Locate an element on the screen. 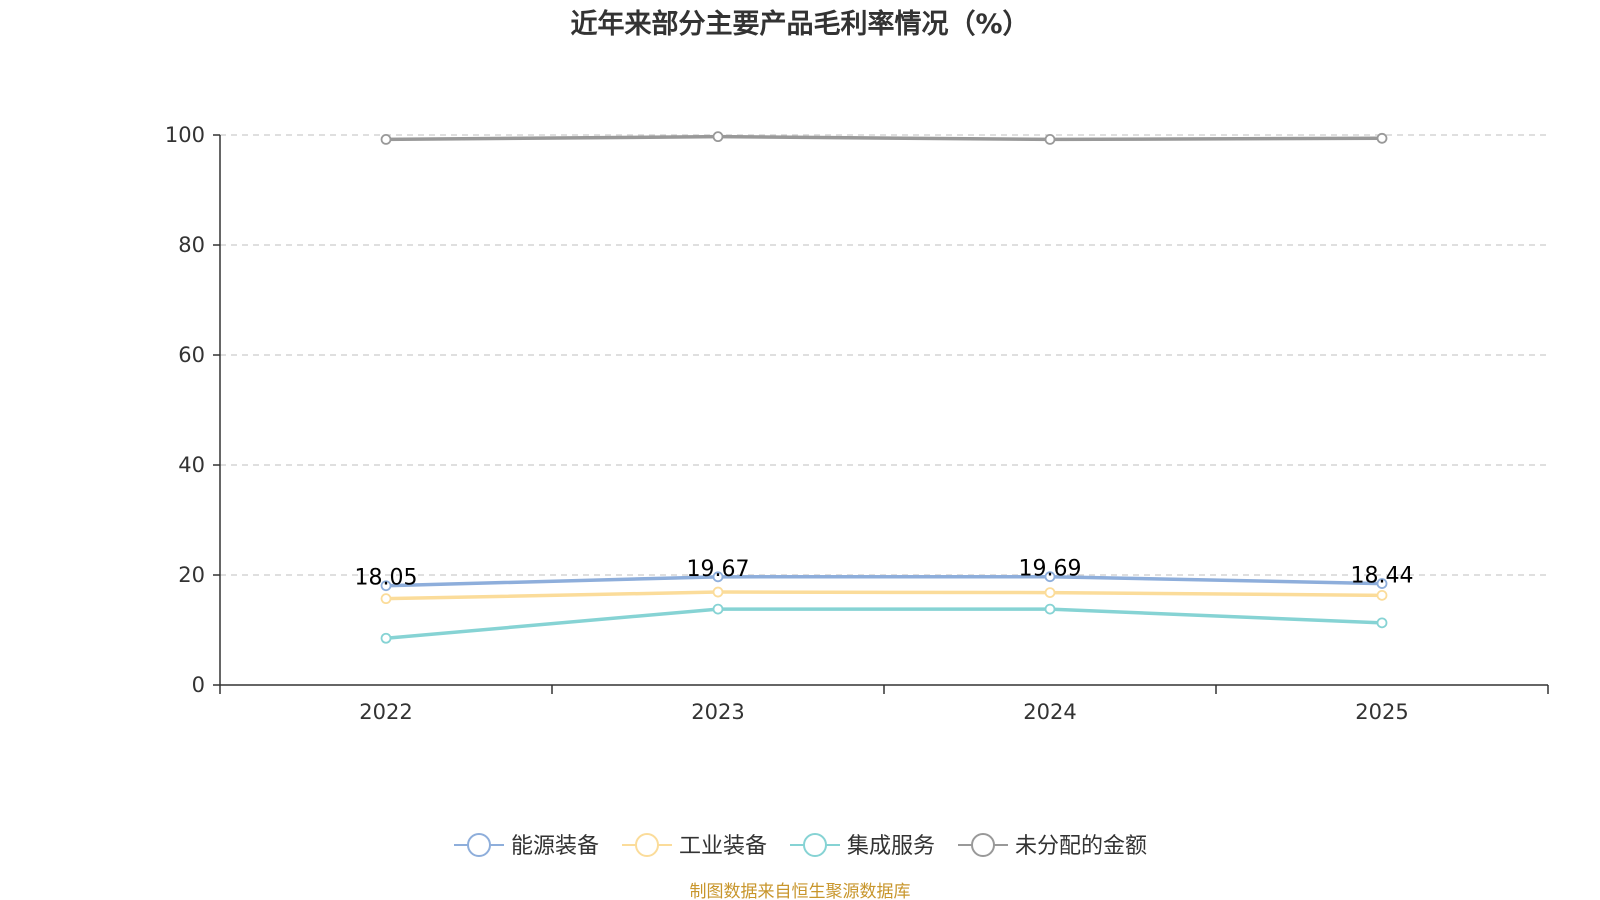  data-label: 19.69 is located at coordinates (1050, 569).